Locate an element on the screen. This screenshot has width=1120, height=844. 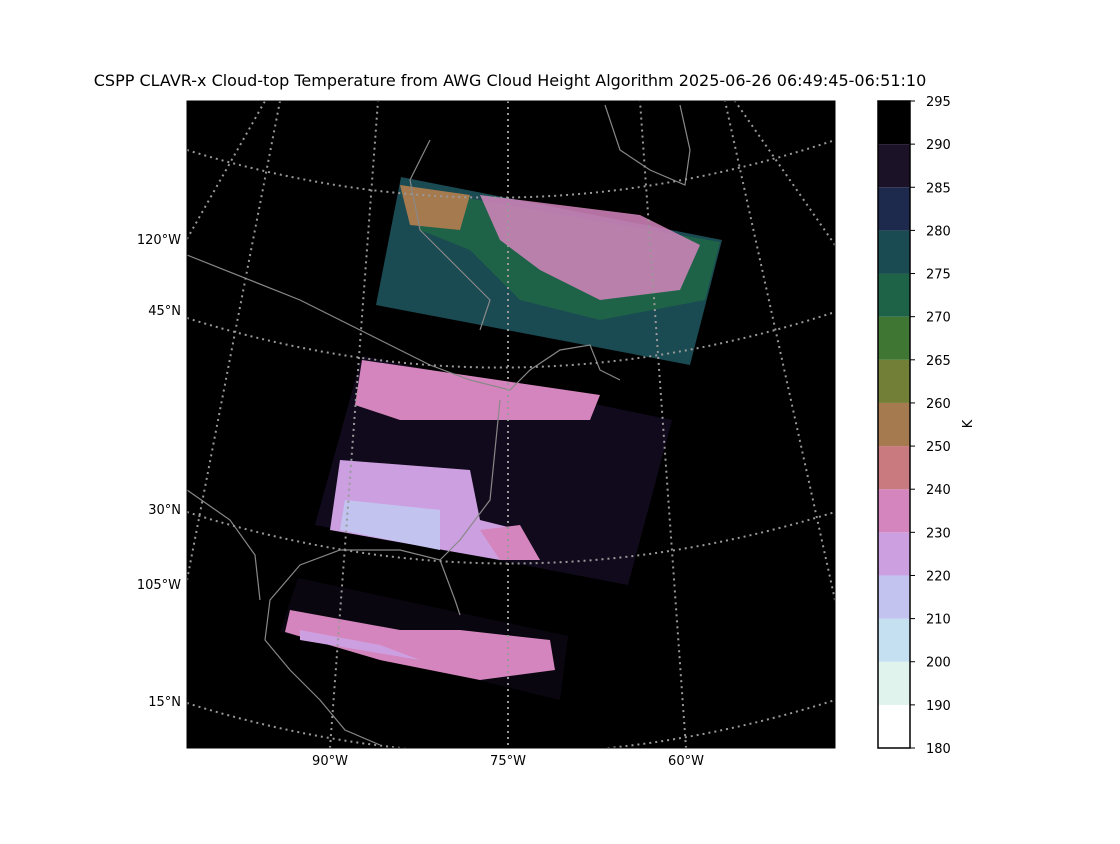
colorbar-tick-label: 180 is located at coordinates (938, 749).